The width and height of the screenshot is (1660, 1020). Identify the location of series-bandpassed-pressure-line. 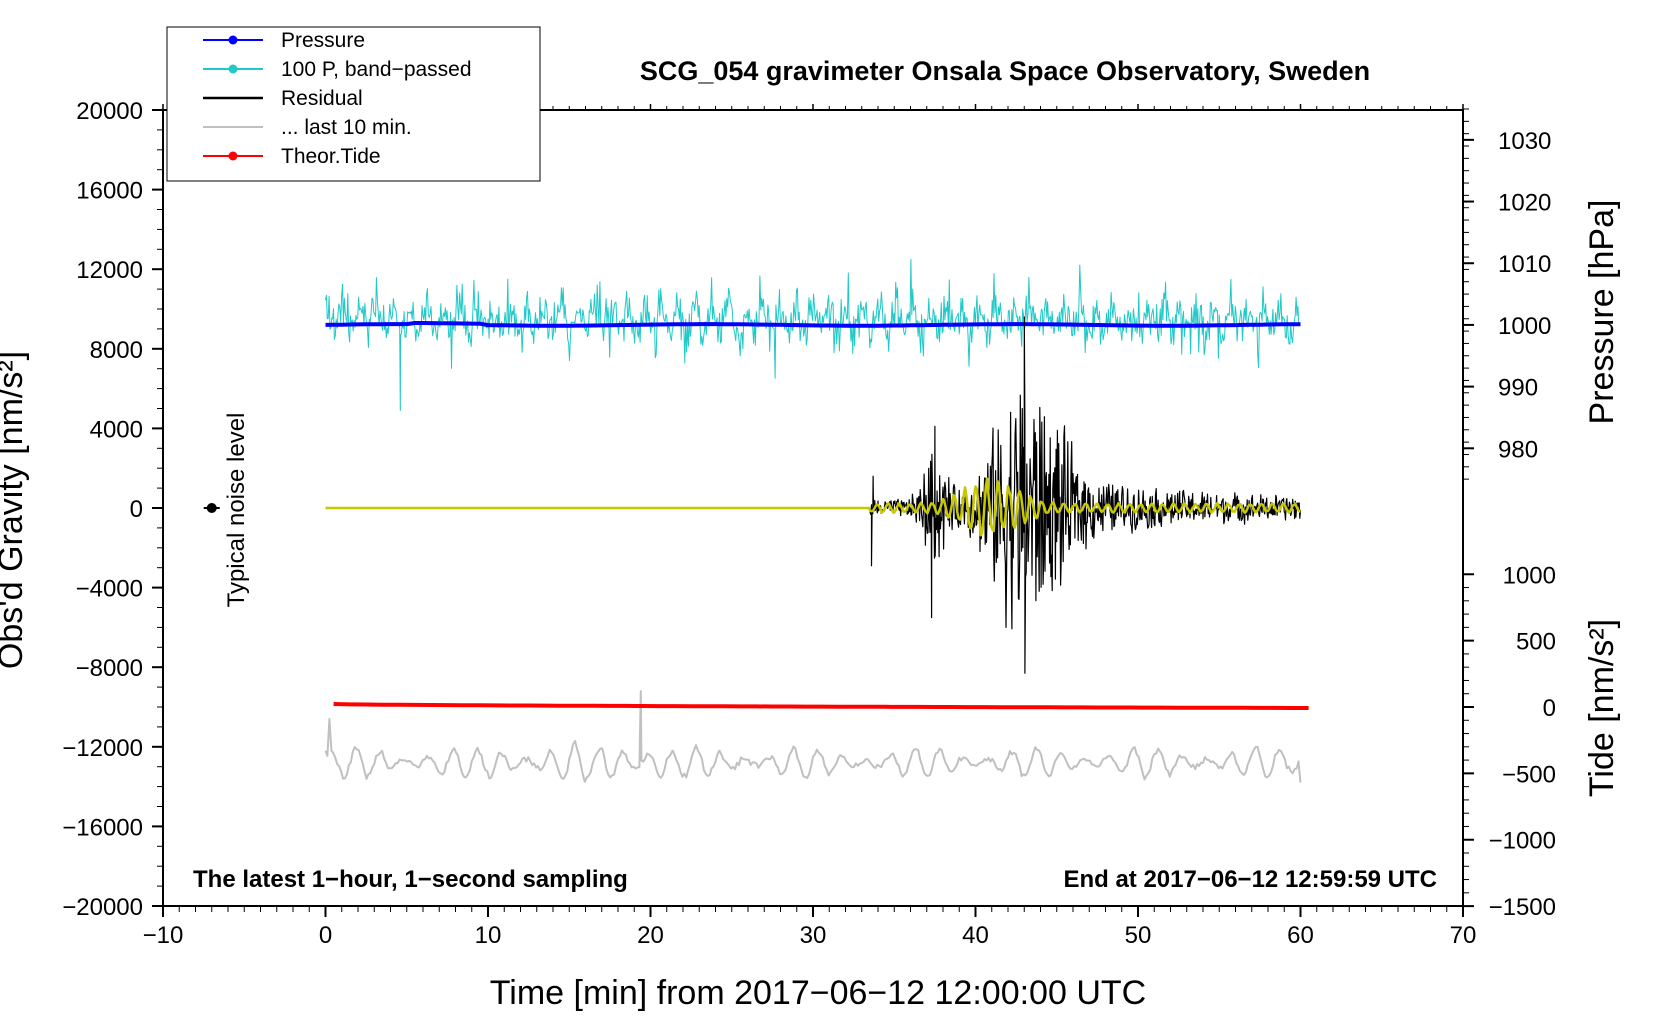
(813, 334).